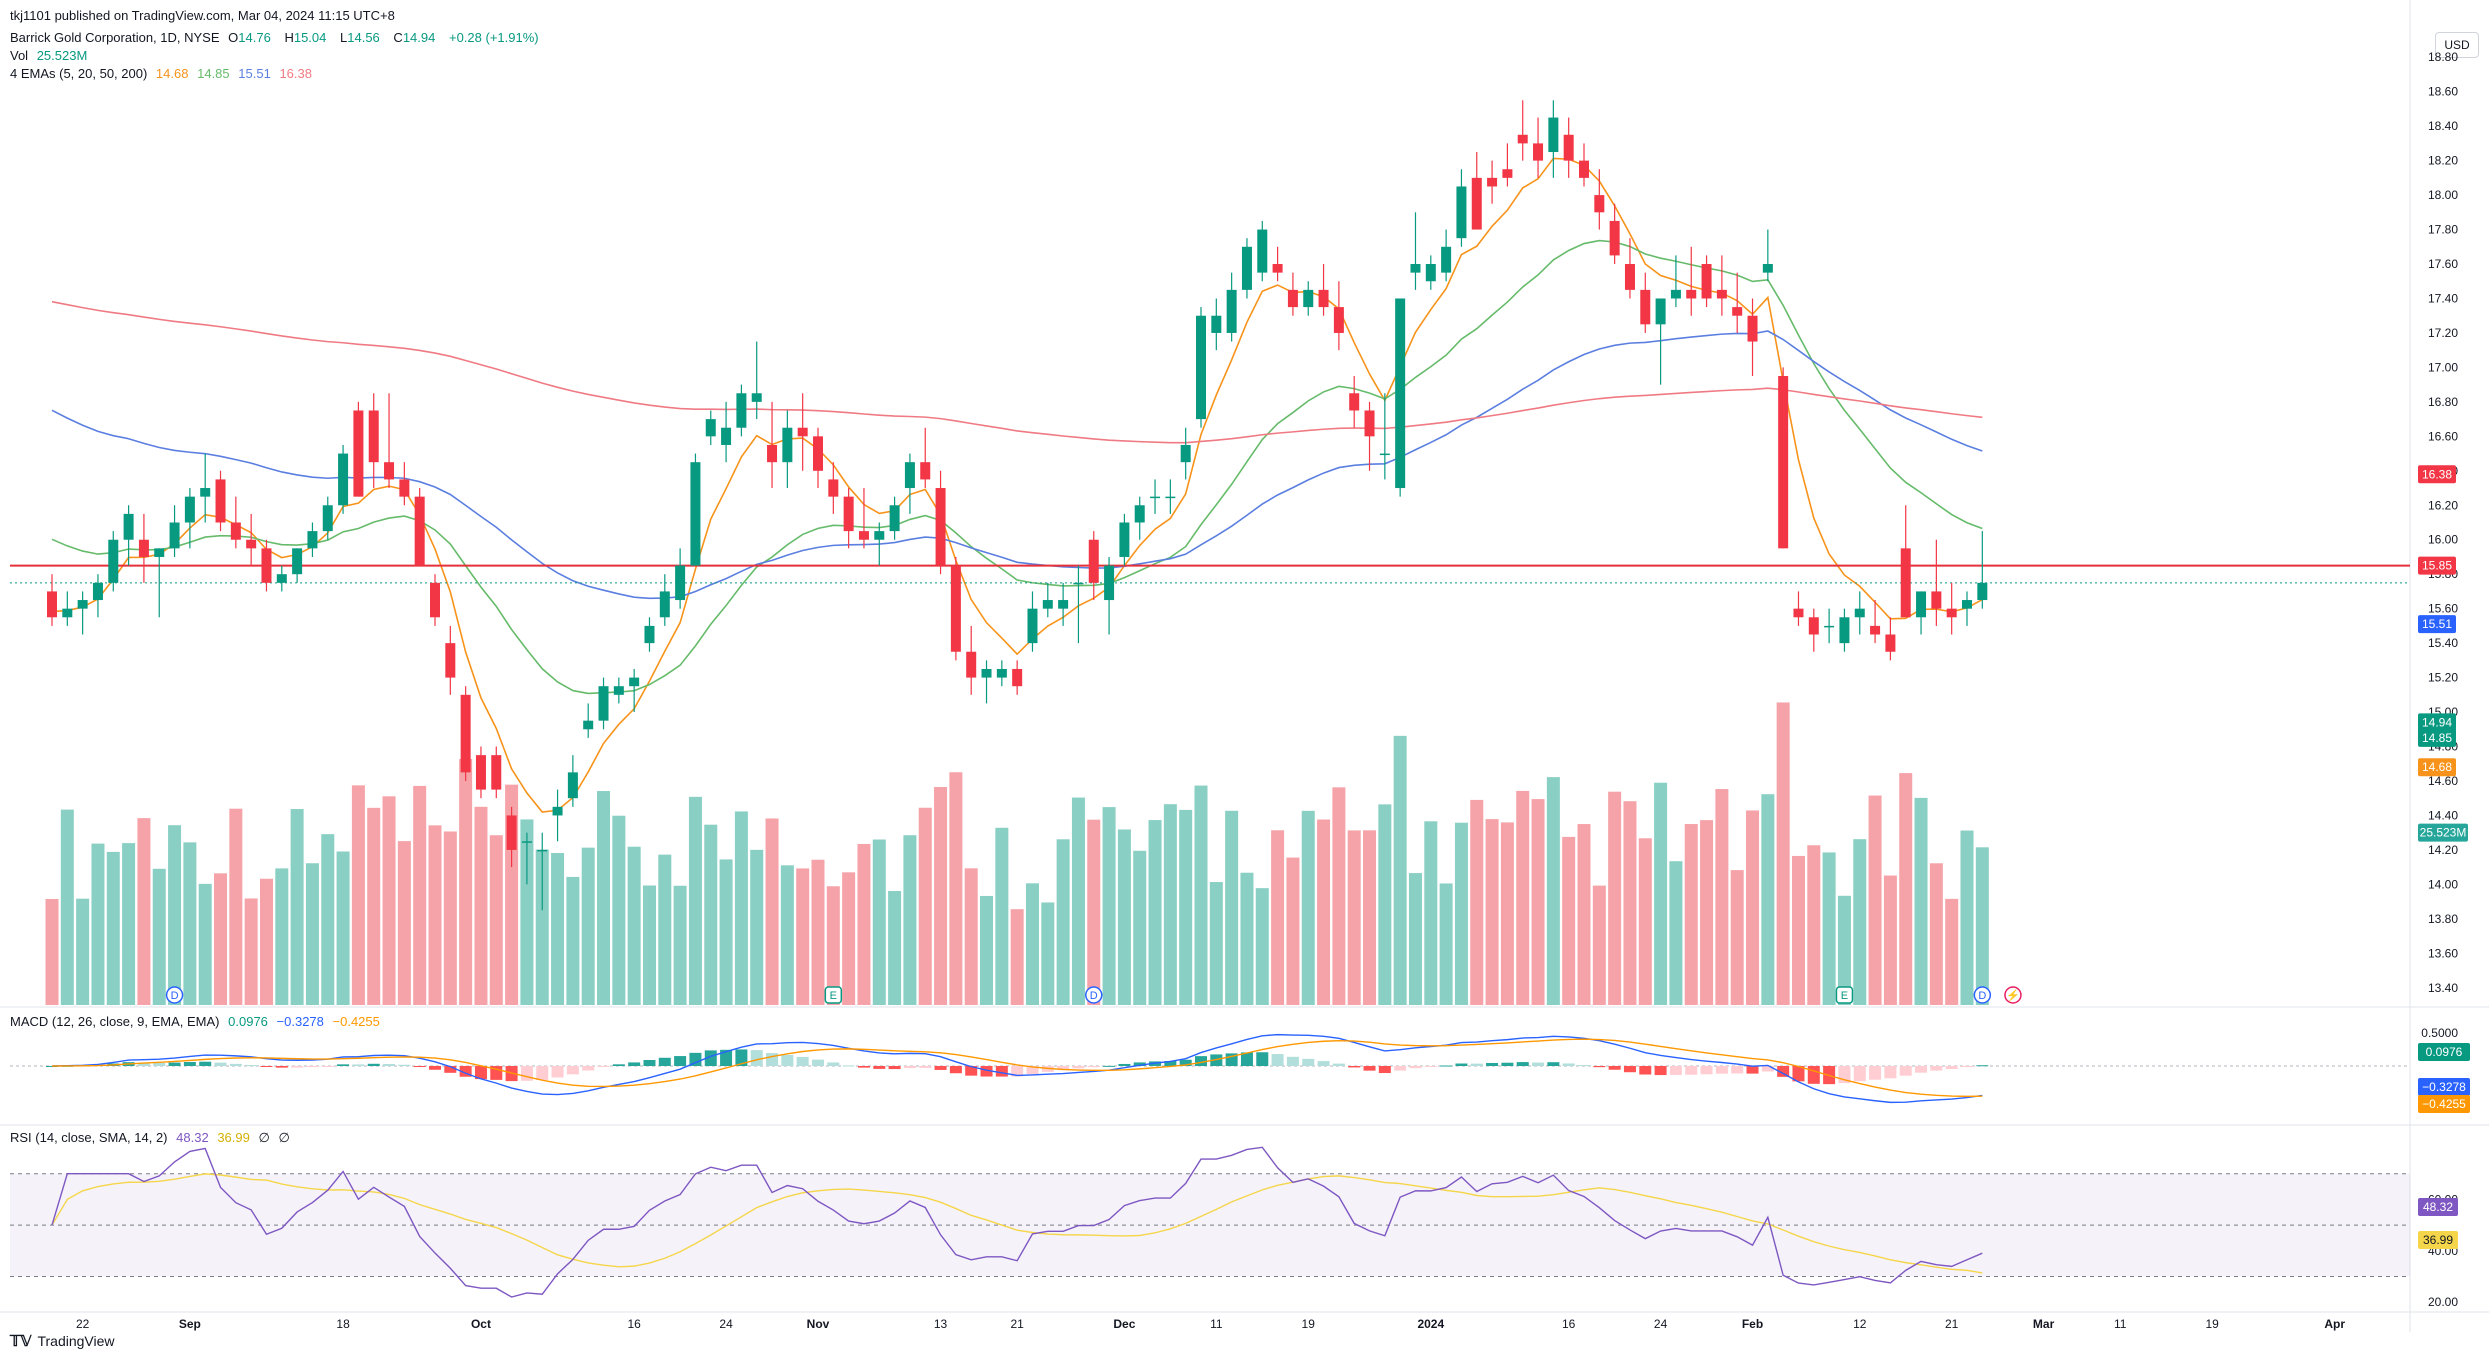 This screenshot has height=1359, width=2489. What do you see at coordinates (62, 1341) in the screenshot?
I see `footer-brand: 𝕋𝕍 TradingView` at bounding box center [62, 1341].